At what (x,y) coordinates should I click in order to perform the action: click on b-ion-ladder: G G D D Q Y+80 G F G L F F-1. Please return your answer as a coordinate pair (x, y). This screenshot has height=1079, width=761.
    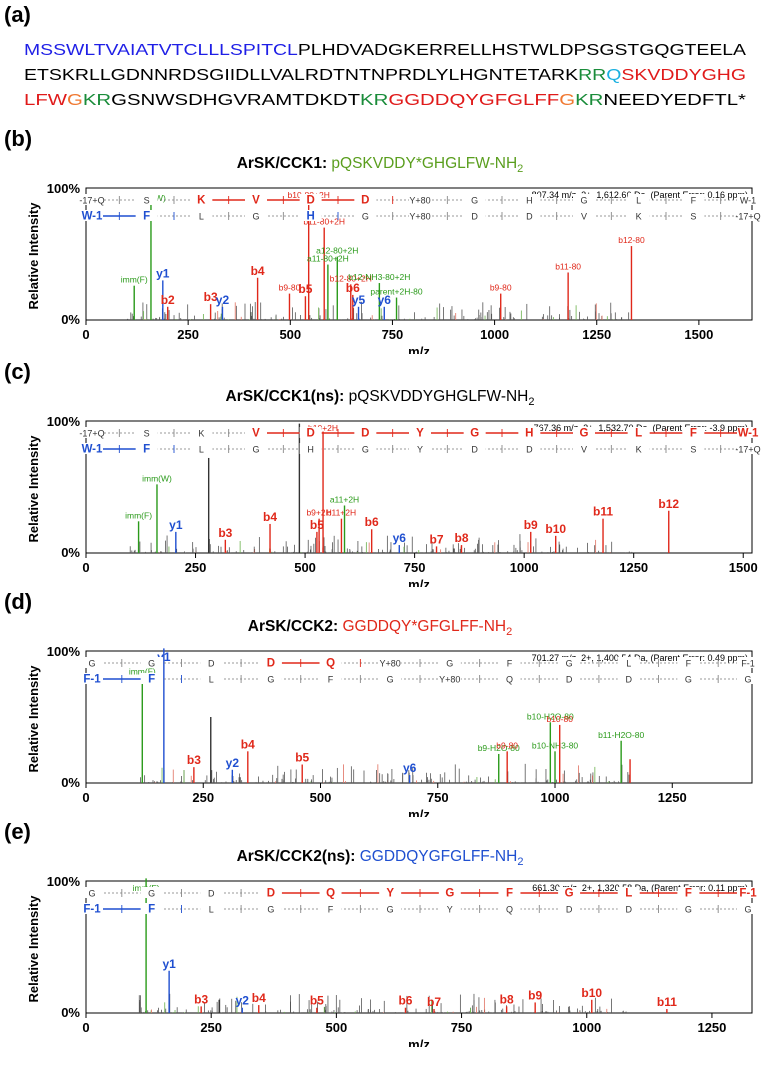
    Looking at the image, I should click on (420, 663).